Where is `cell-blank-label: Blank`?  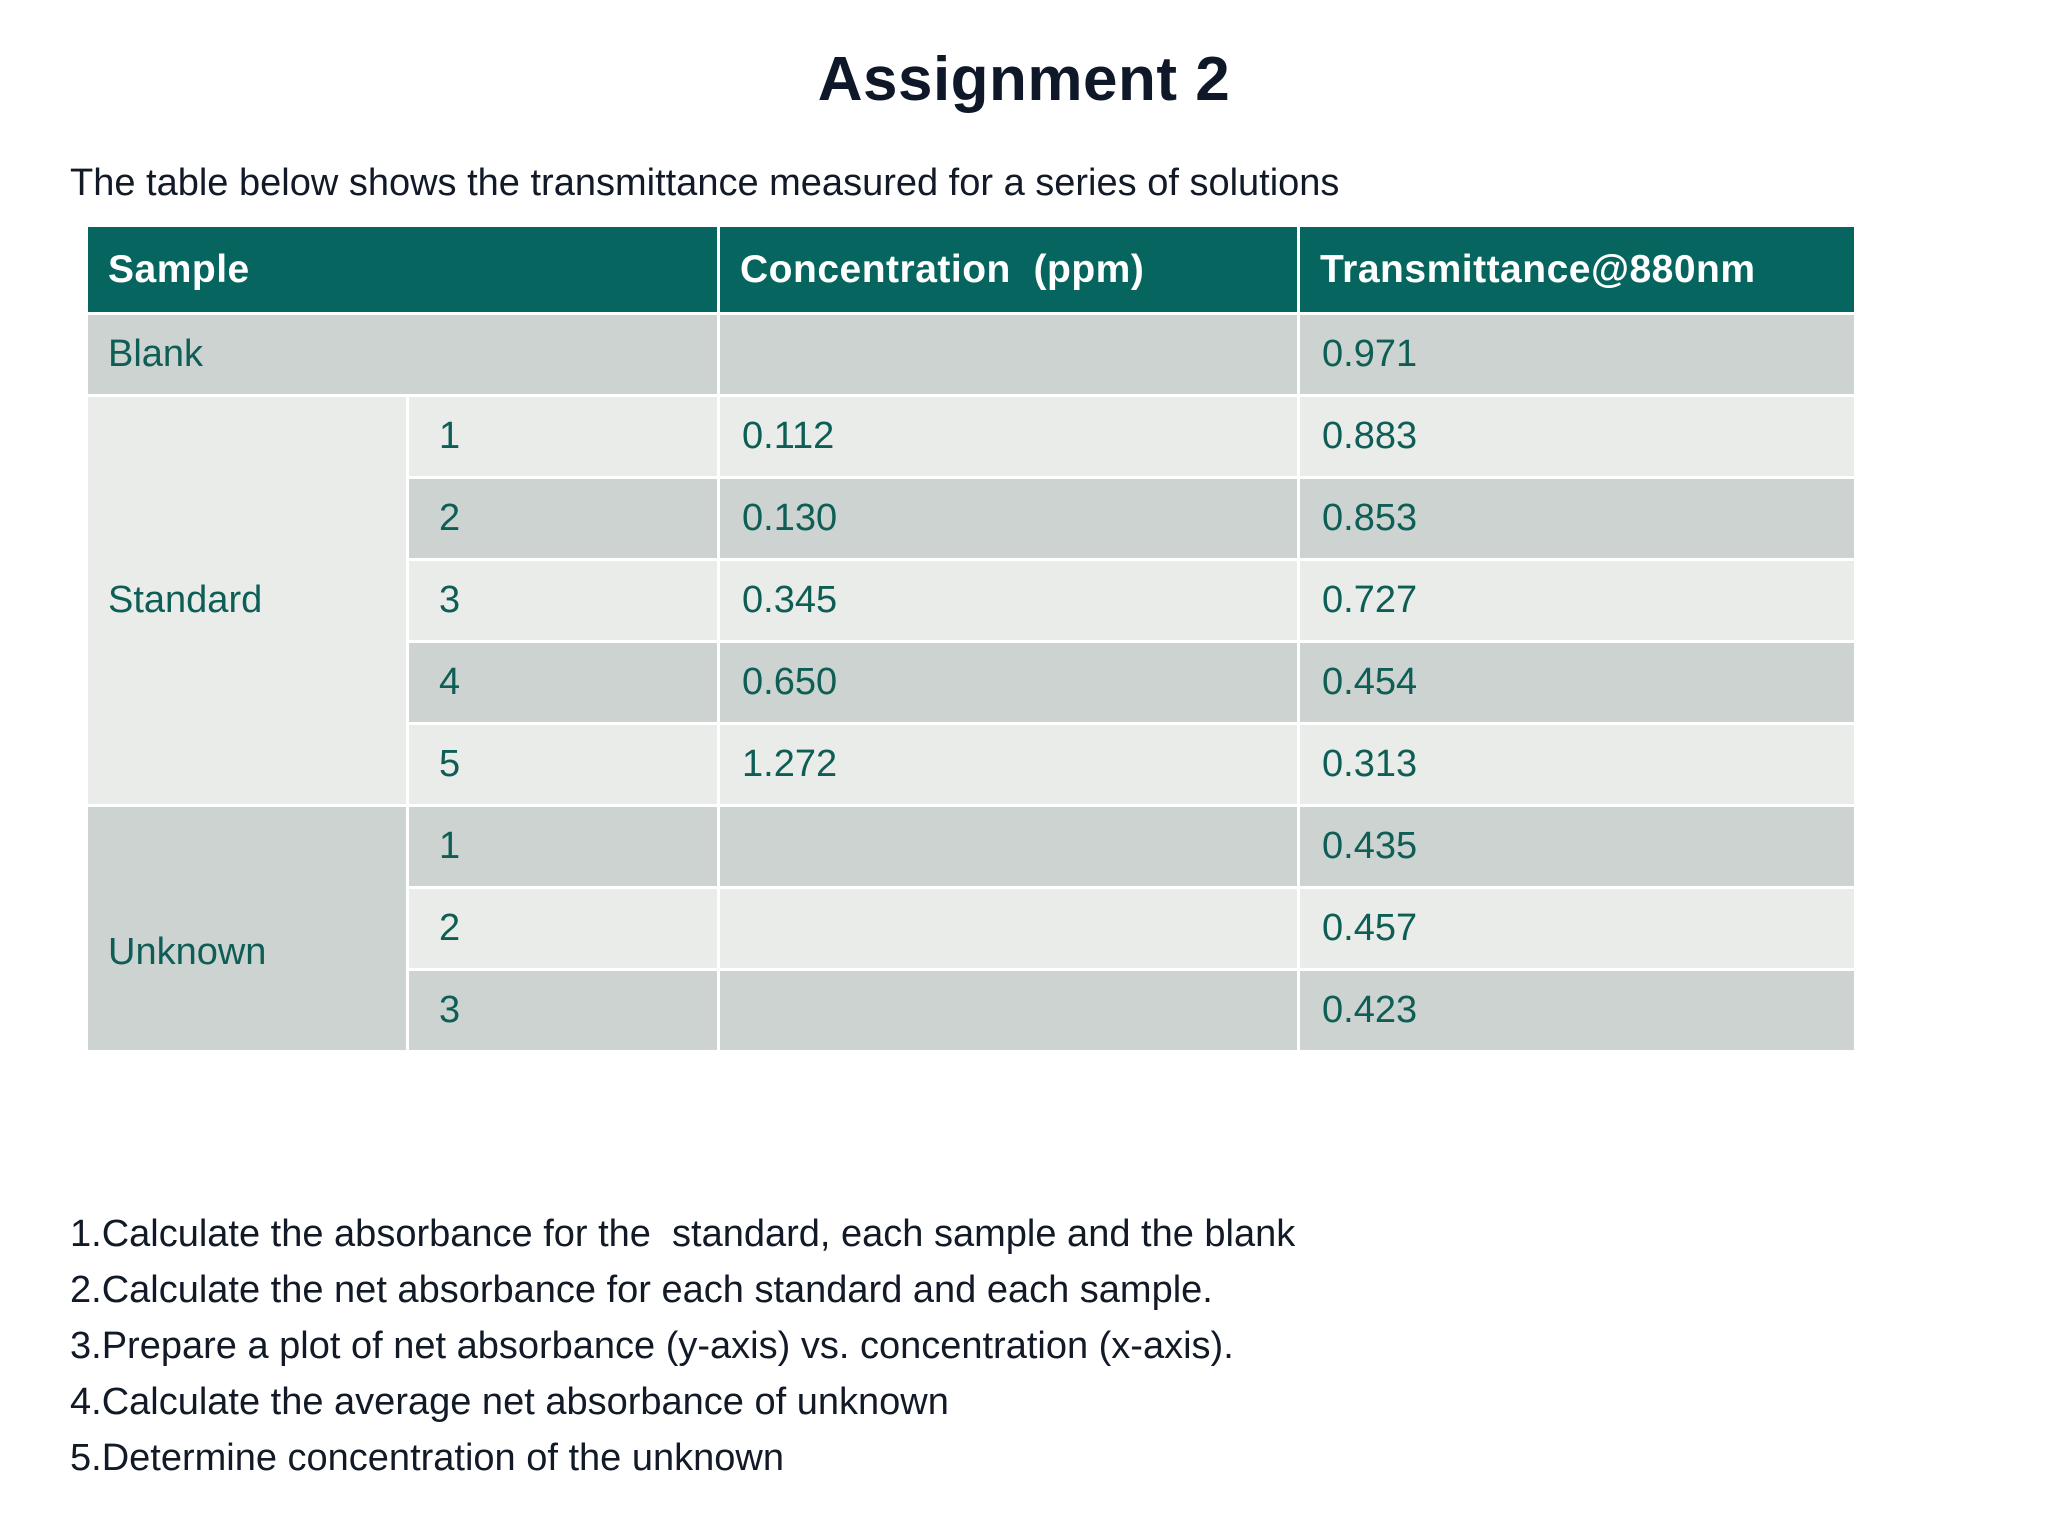 cell-blank-label: Blank is located at coordinates (402, 354).